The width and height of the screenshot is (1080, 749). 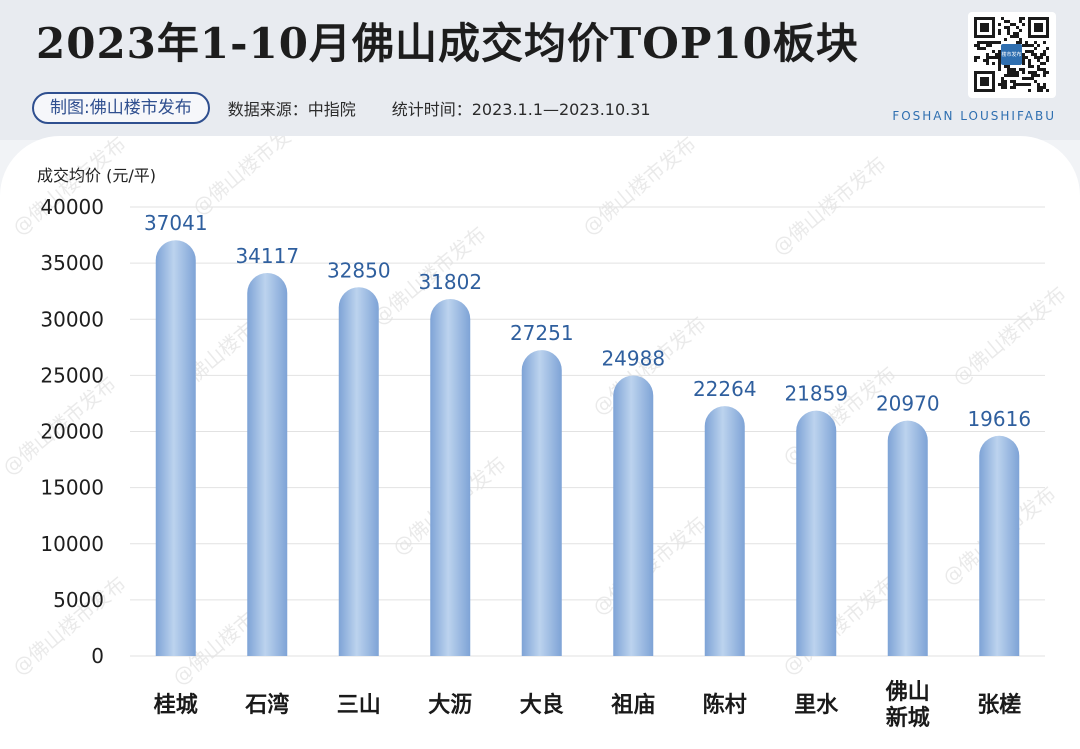 What do you see at coordinates (176, 223) in the screenshot?
I see `bar-value-label: 37041` at bounding box center [176, 223].